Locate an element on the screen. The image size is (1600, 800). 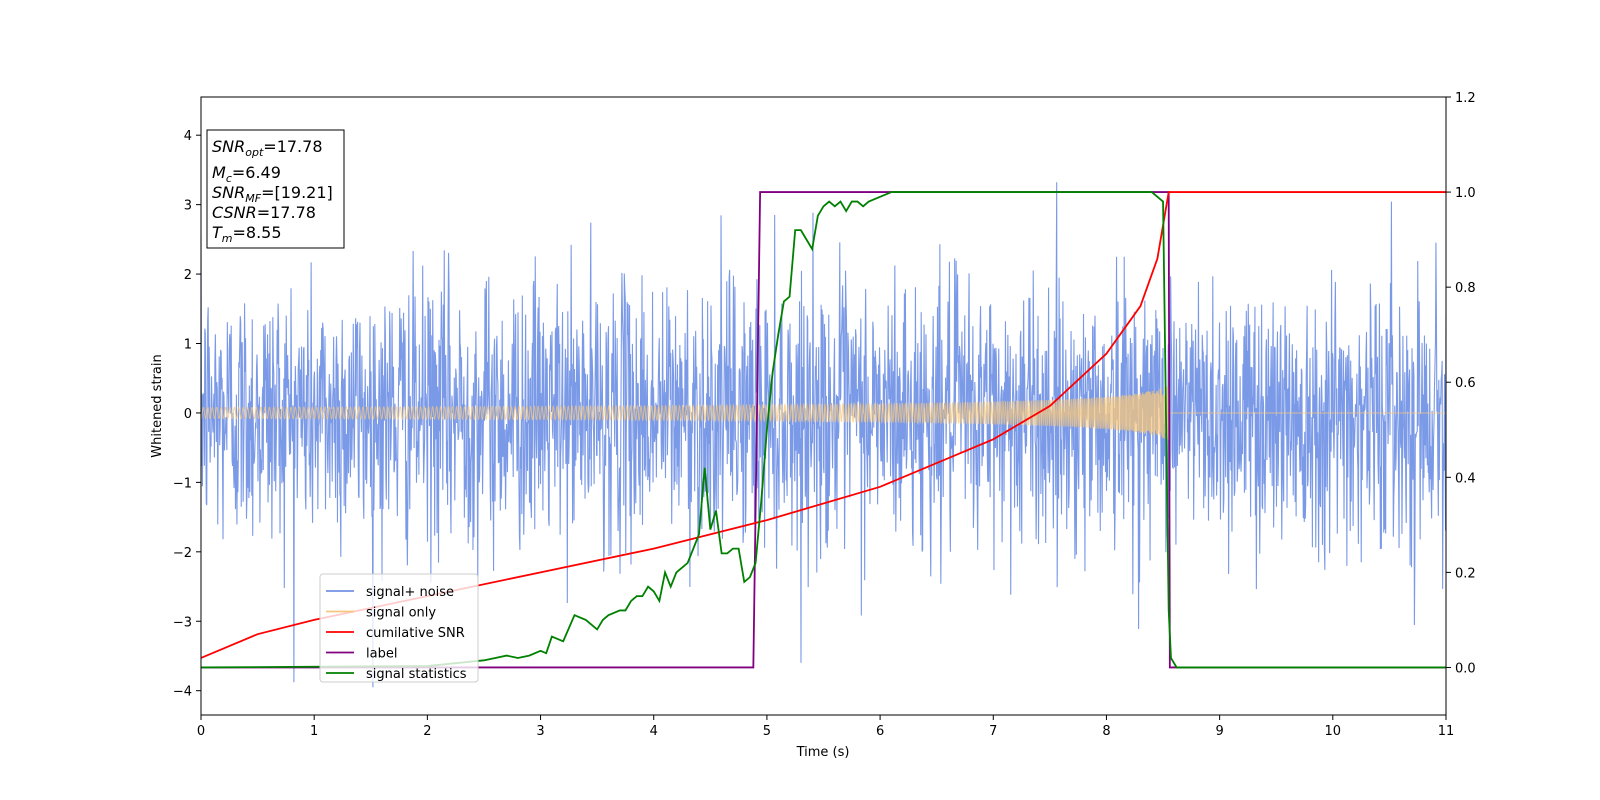
x-tick-label: 7 is located at coordinates (993, 731).